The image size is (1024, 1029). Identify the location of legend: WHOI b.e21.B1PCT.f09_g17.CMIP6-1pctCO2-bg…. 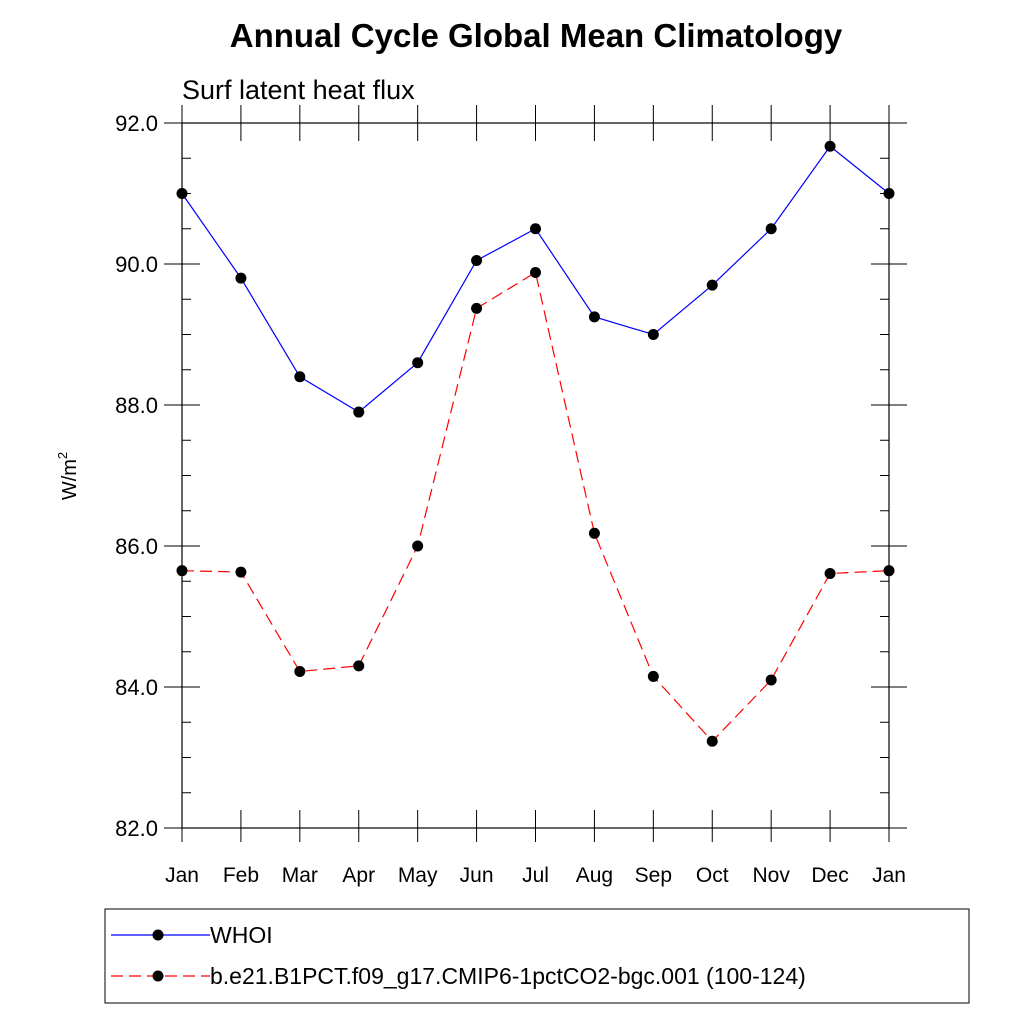
(458, 955).